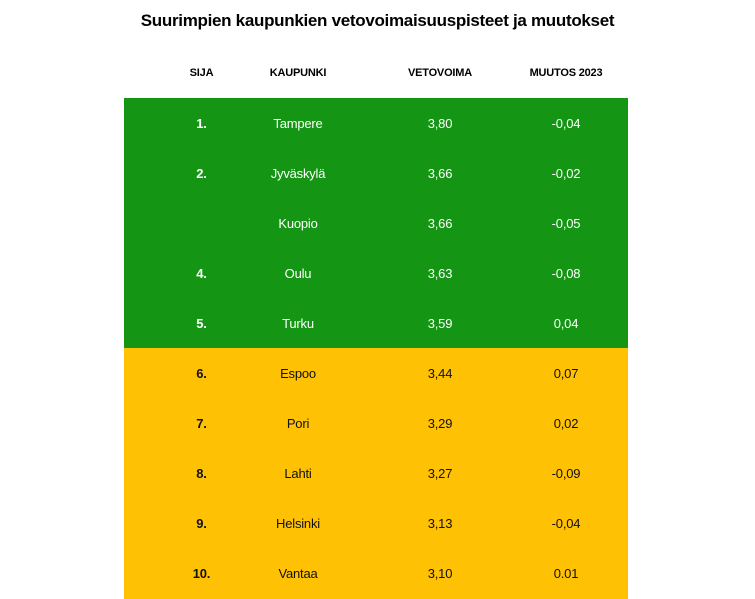  What do you see at coordinates (440, 573) in the screenshot?
I see `score-cell: 3,10` at bounding box center [440, 573].